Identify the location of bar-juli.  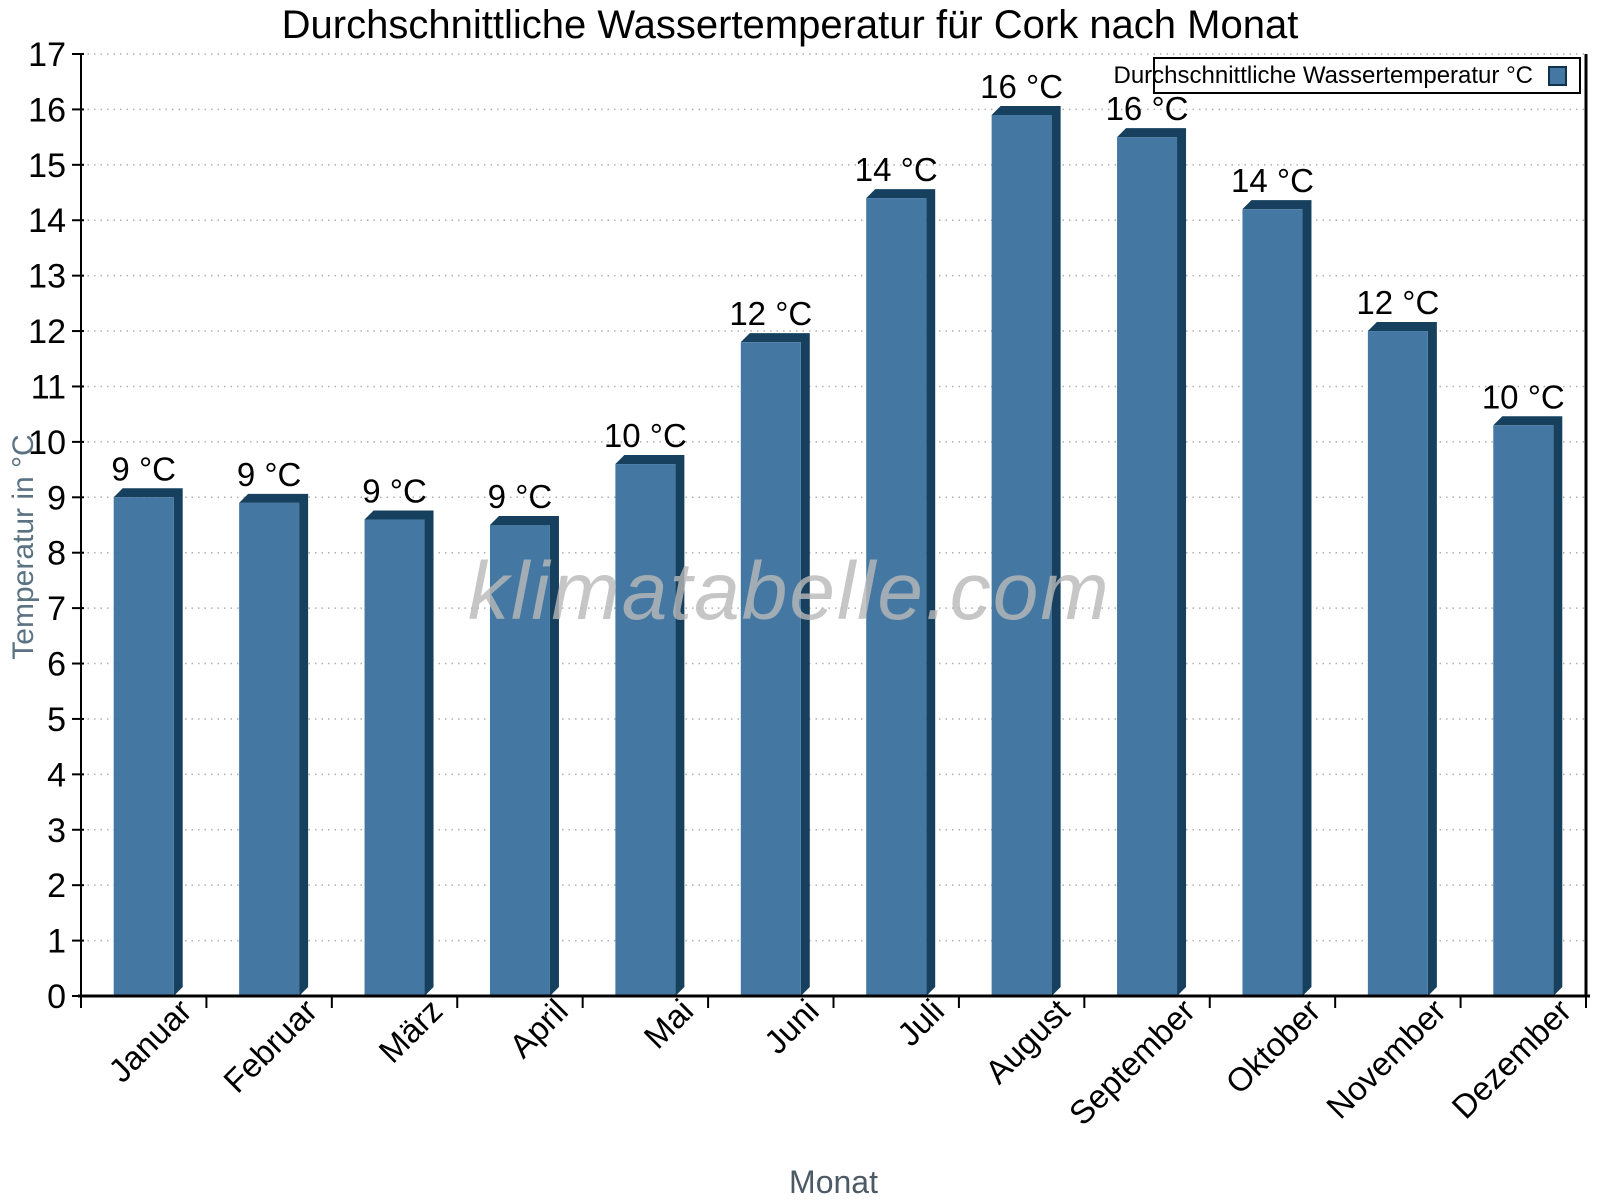
(896, 597).